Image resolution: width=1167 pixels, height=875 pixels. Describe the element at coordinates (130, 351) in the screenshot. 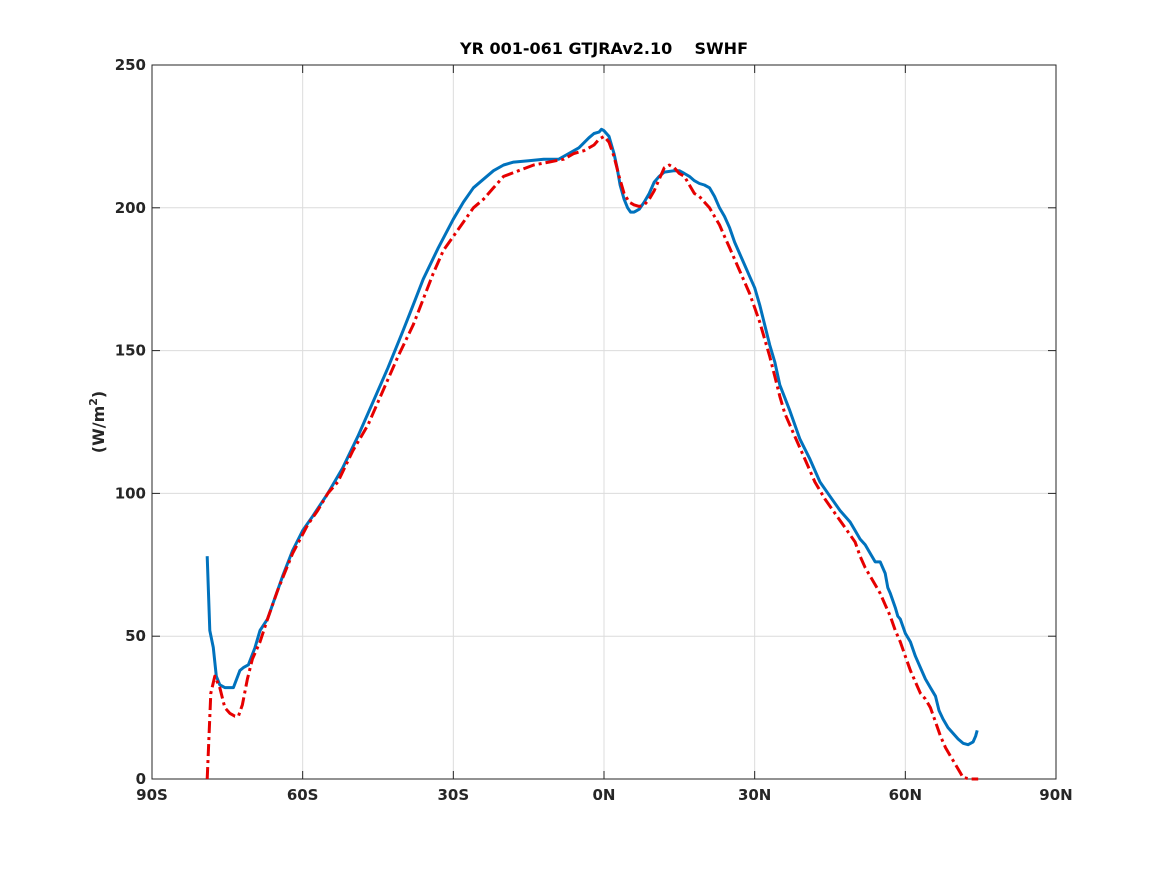

I see `y-tick-label: 150` at that location.